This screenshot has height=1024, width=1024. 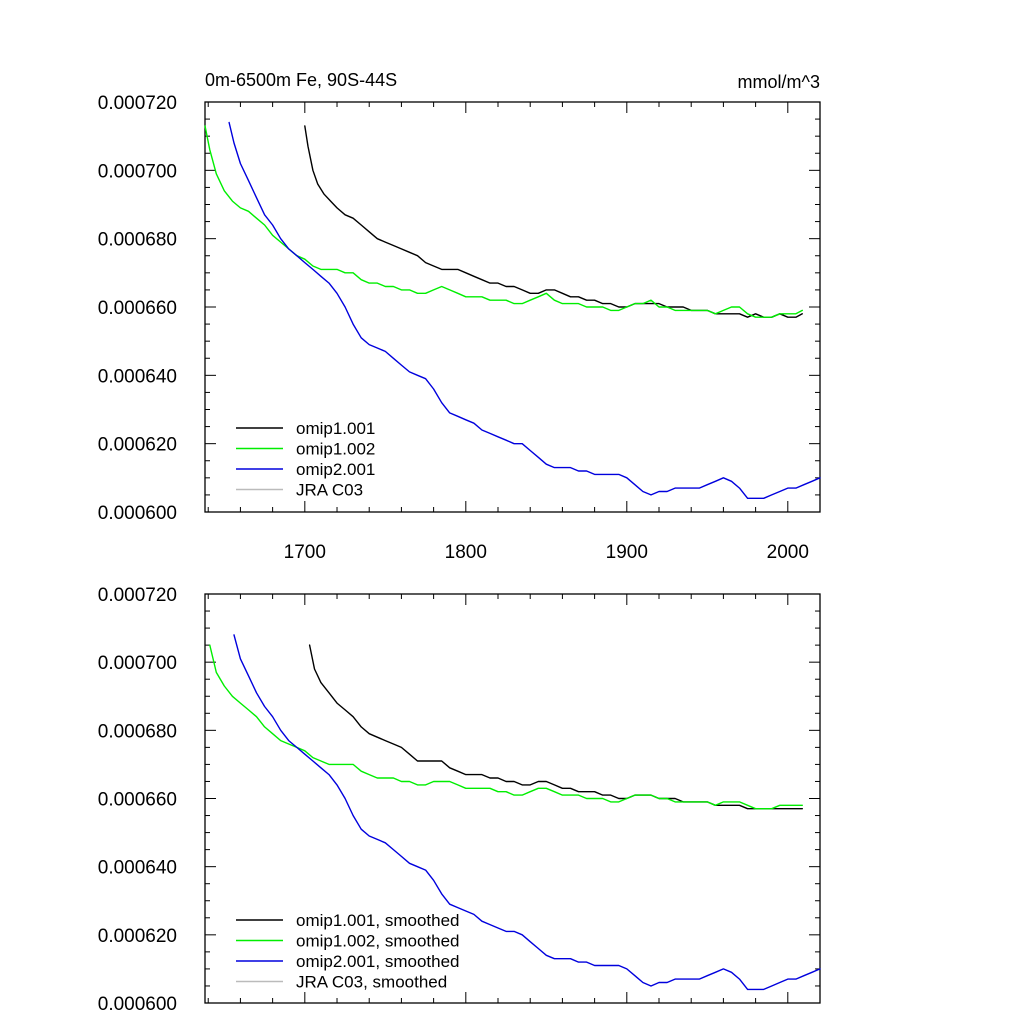 I want to click on legend-label: omip1.001, smoothed, so click(x=378, y=920).